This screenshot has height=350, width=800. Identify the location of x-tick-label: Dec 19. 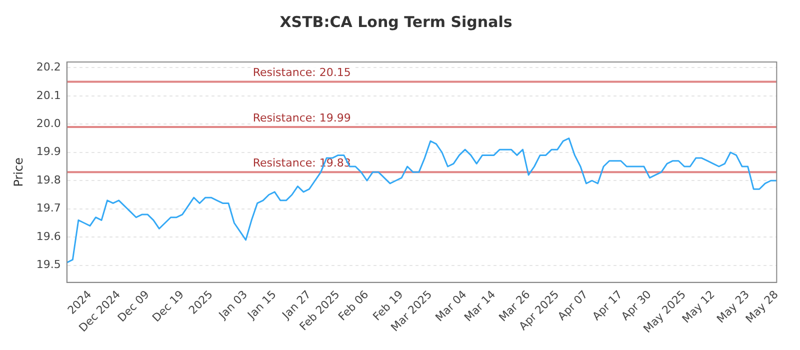
(168, 306).